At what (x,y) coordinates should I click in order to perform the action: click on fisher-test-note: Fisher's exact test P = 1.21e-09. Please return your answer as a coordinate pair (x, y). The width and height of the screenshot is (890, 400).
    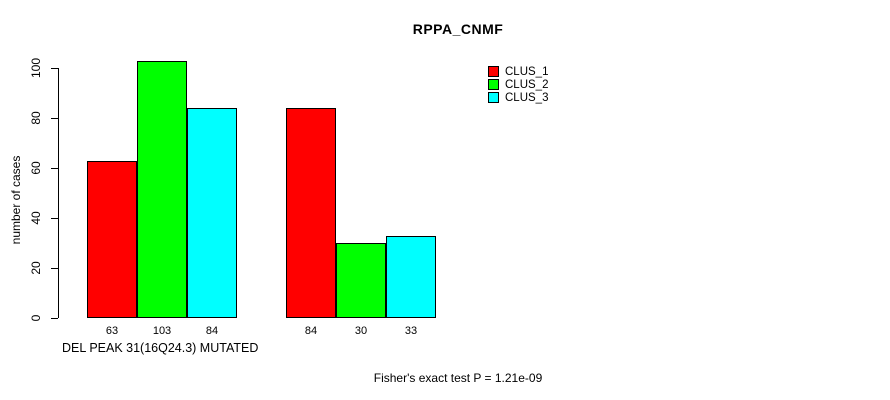
    Looking at the image, I should click on (458, 378).